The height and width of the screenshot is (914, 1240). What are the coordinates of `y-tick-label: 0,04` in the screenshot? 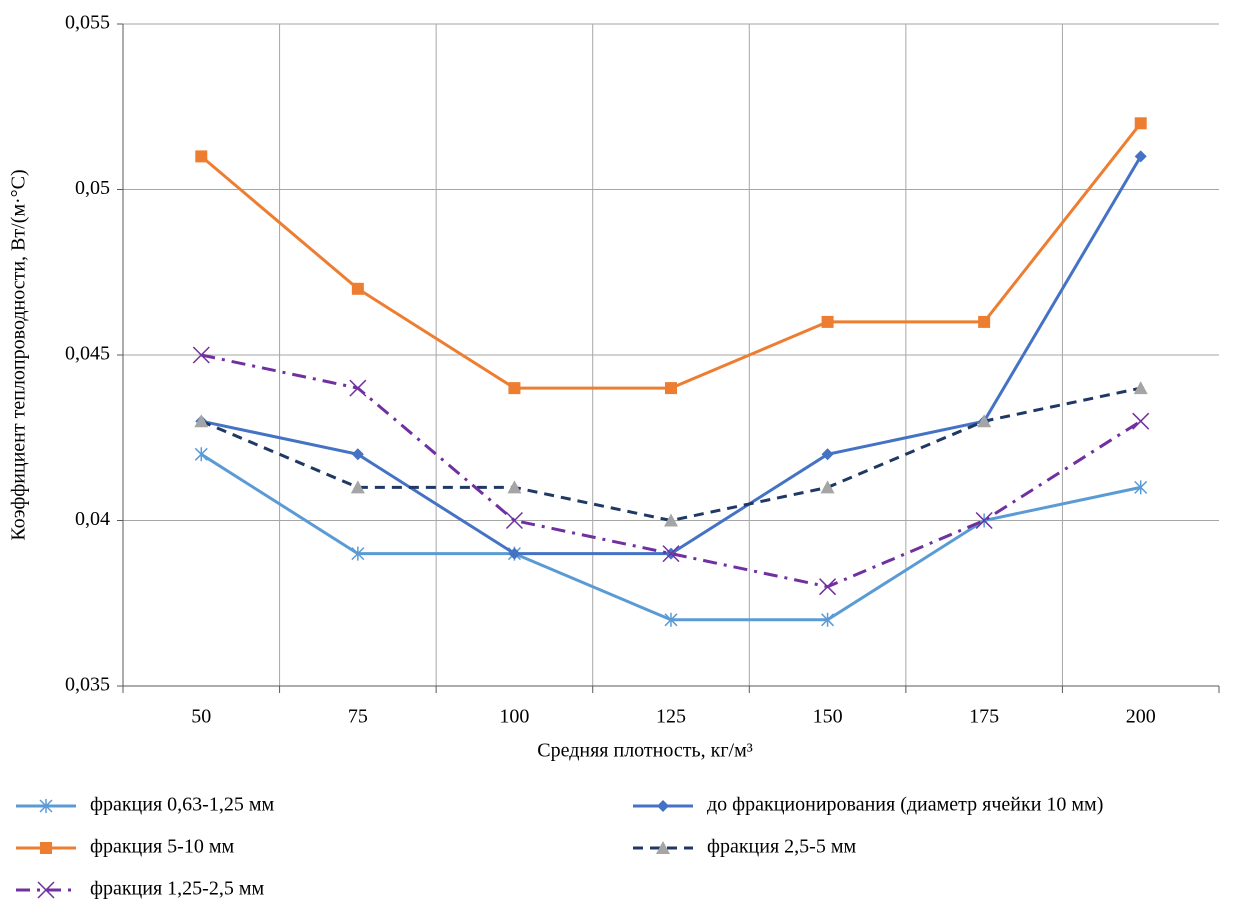 It's located at (92, 519).